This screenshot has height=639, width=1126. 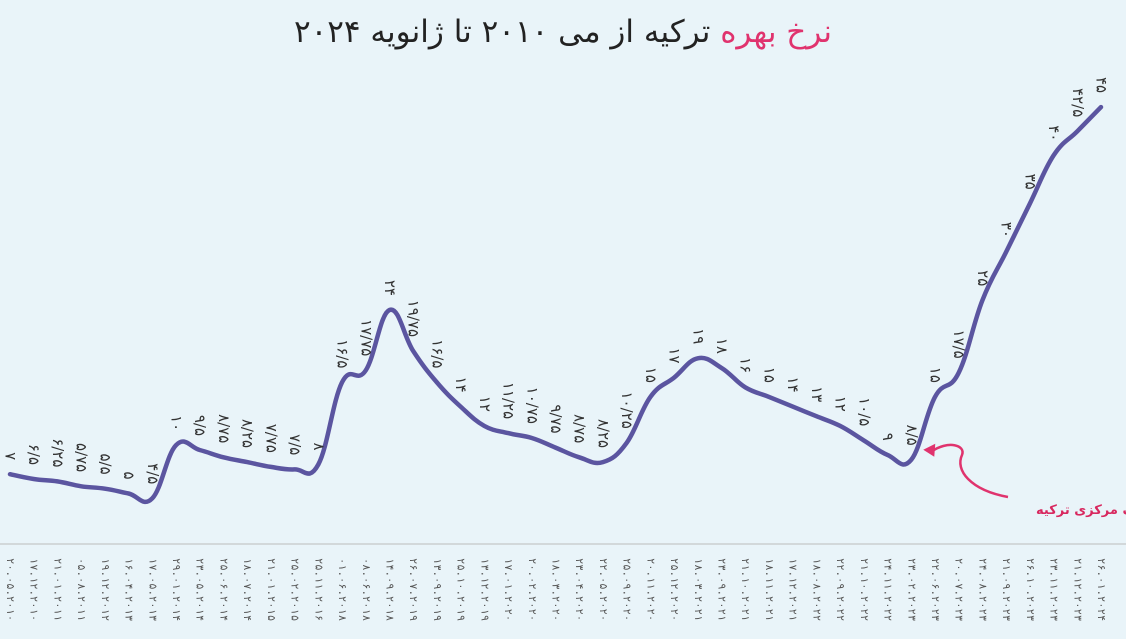 I want to click on date-tick-label: ۱۷.۰۱.۲۰۲۰, so click(x=508, y=589).